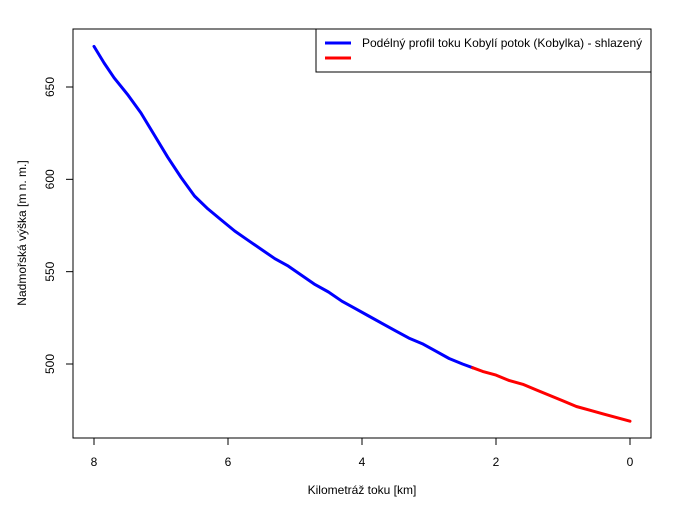  Describe the element at coordinates (22, 232) in the screenshot. I see `y-axis-title: Nadmořská výška [m n. m.]` at that location.